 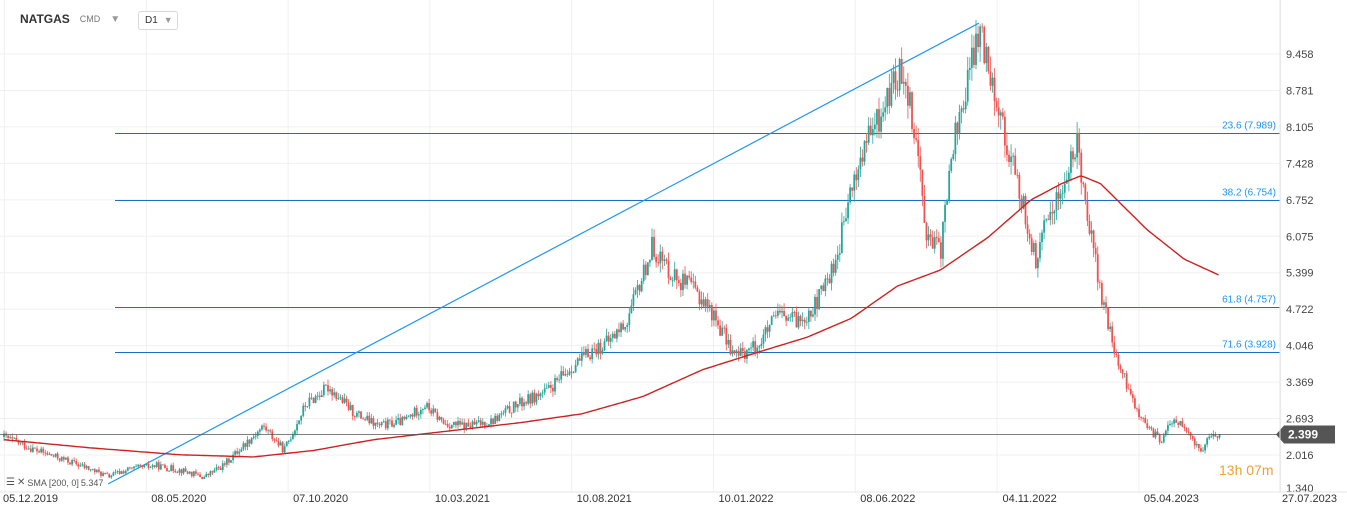 I want to click on timeframe-select: D1 ▼, so click(x=158, y=20).